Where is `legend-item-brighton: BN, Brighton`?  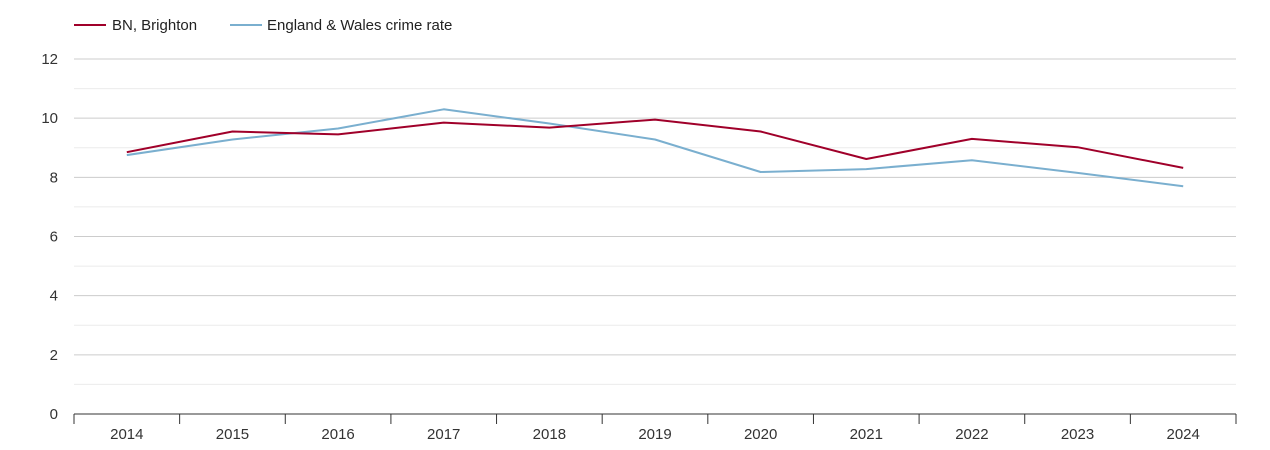
legend-item-brighton: BN, Brighton is located at coordinates (135, 25).